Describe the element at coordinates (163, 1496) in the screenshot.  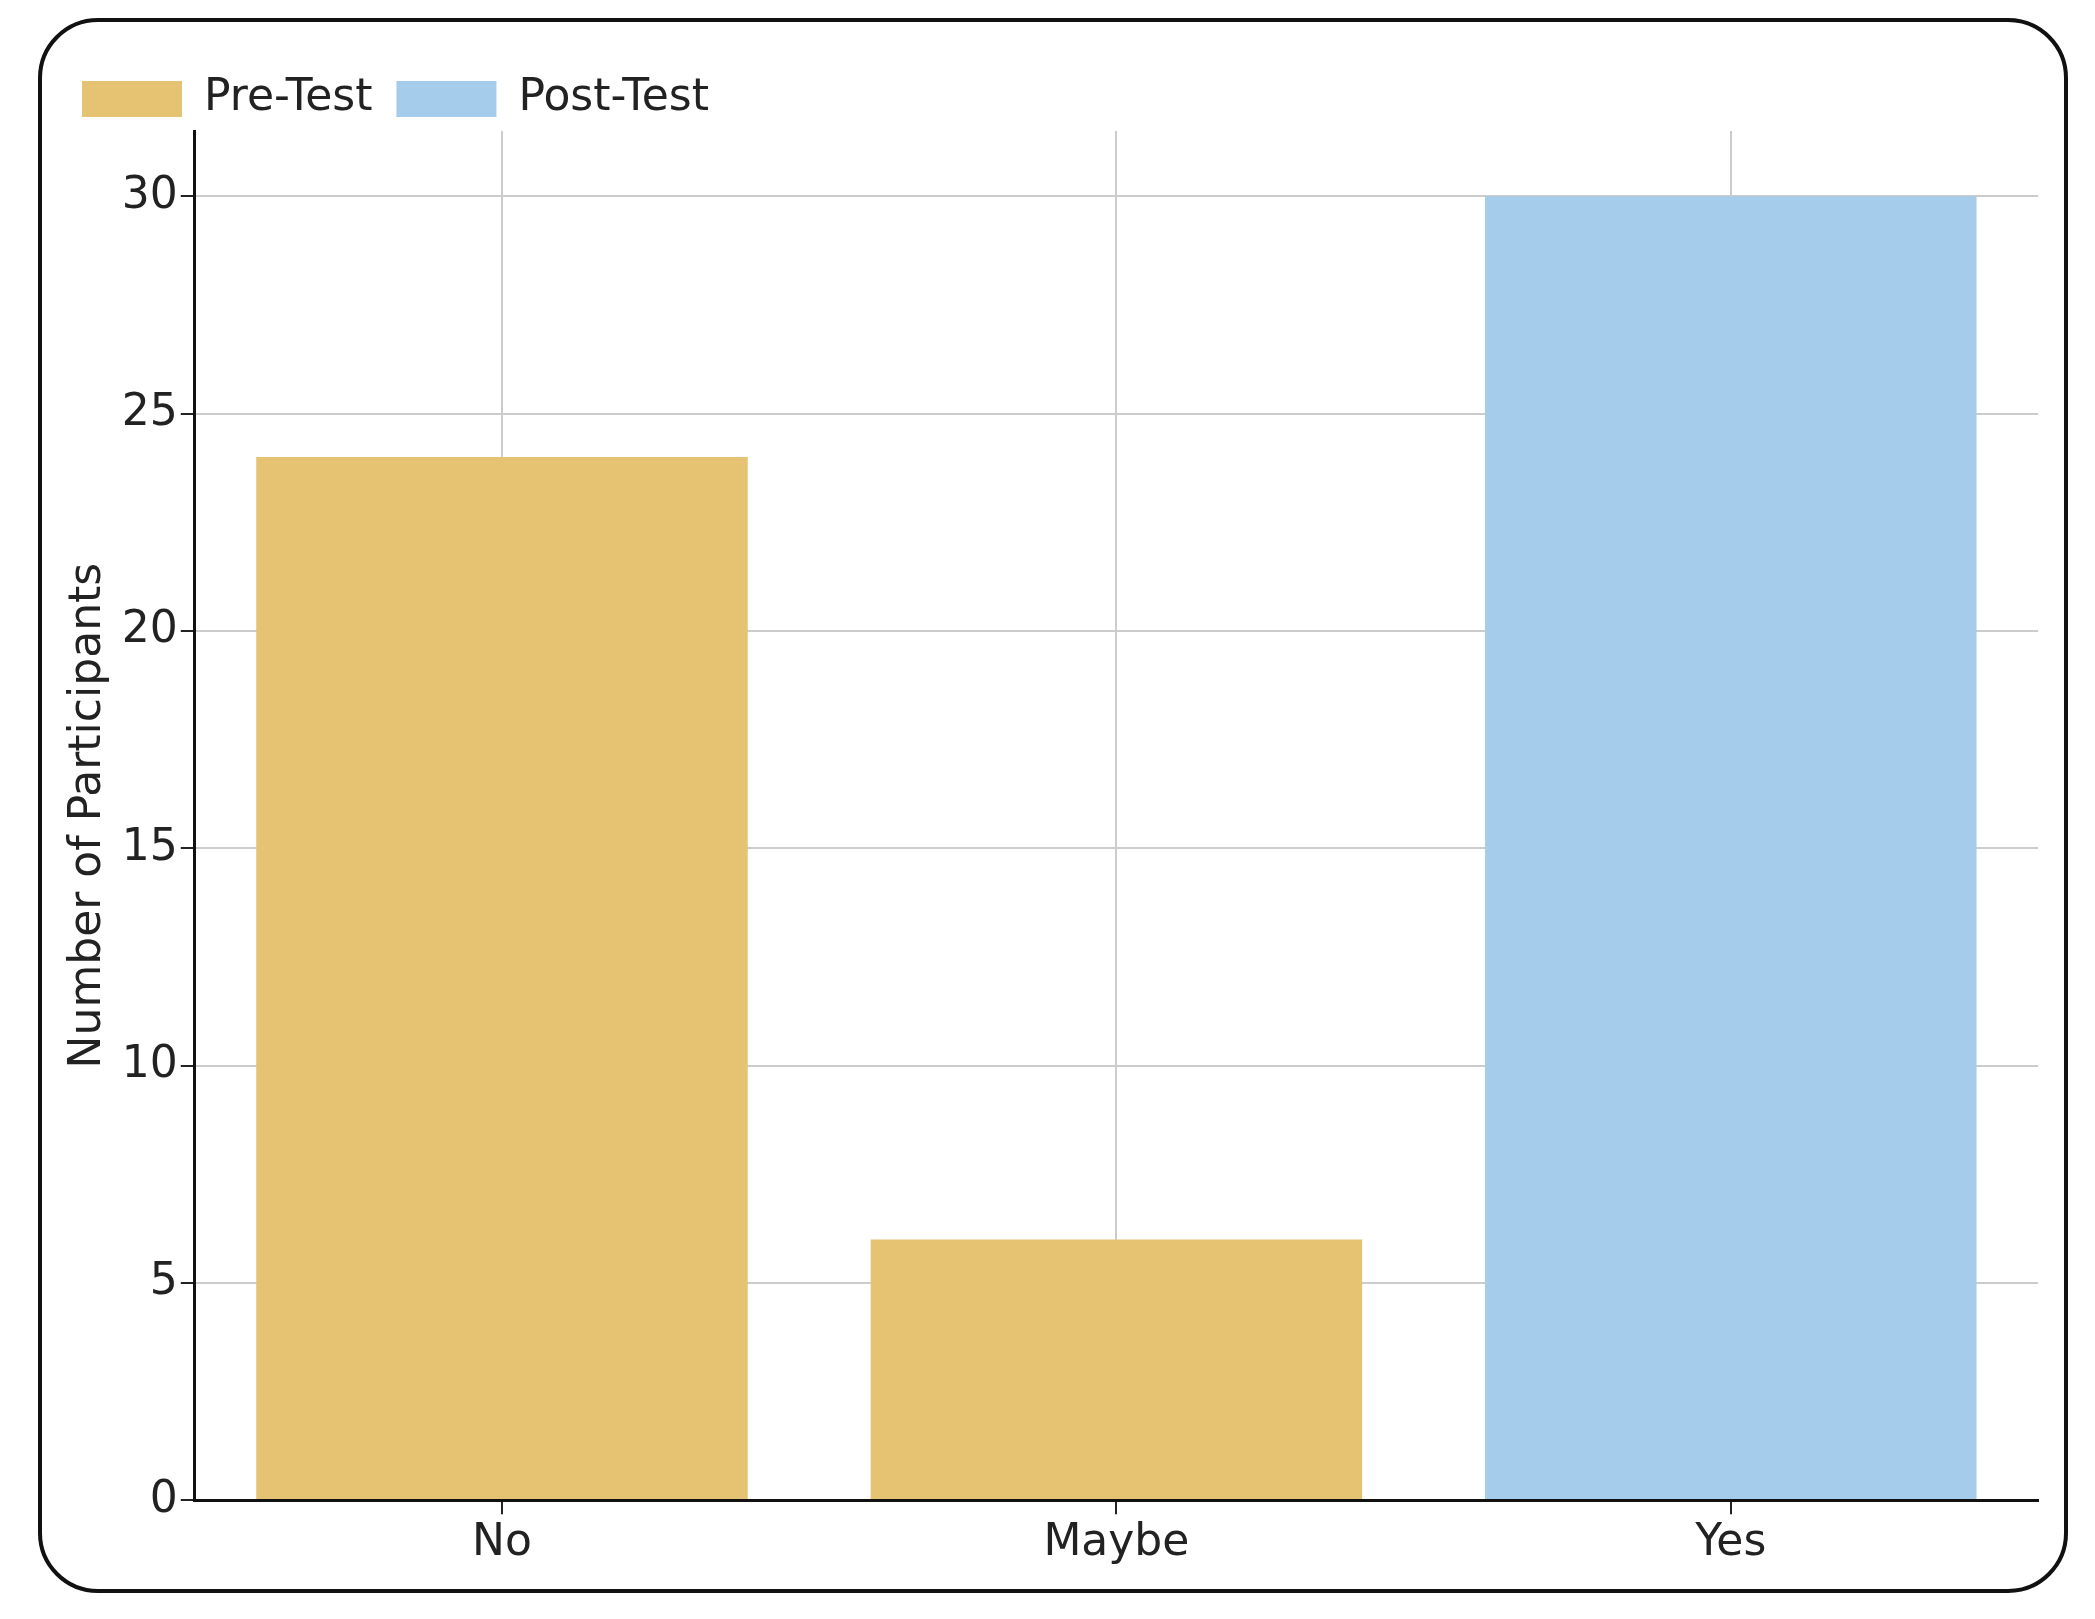
I see `y-tick-label: 0` at that location.